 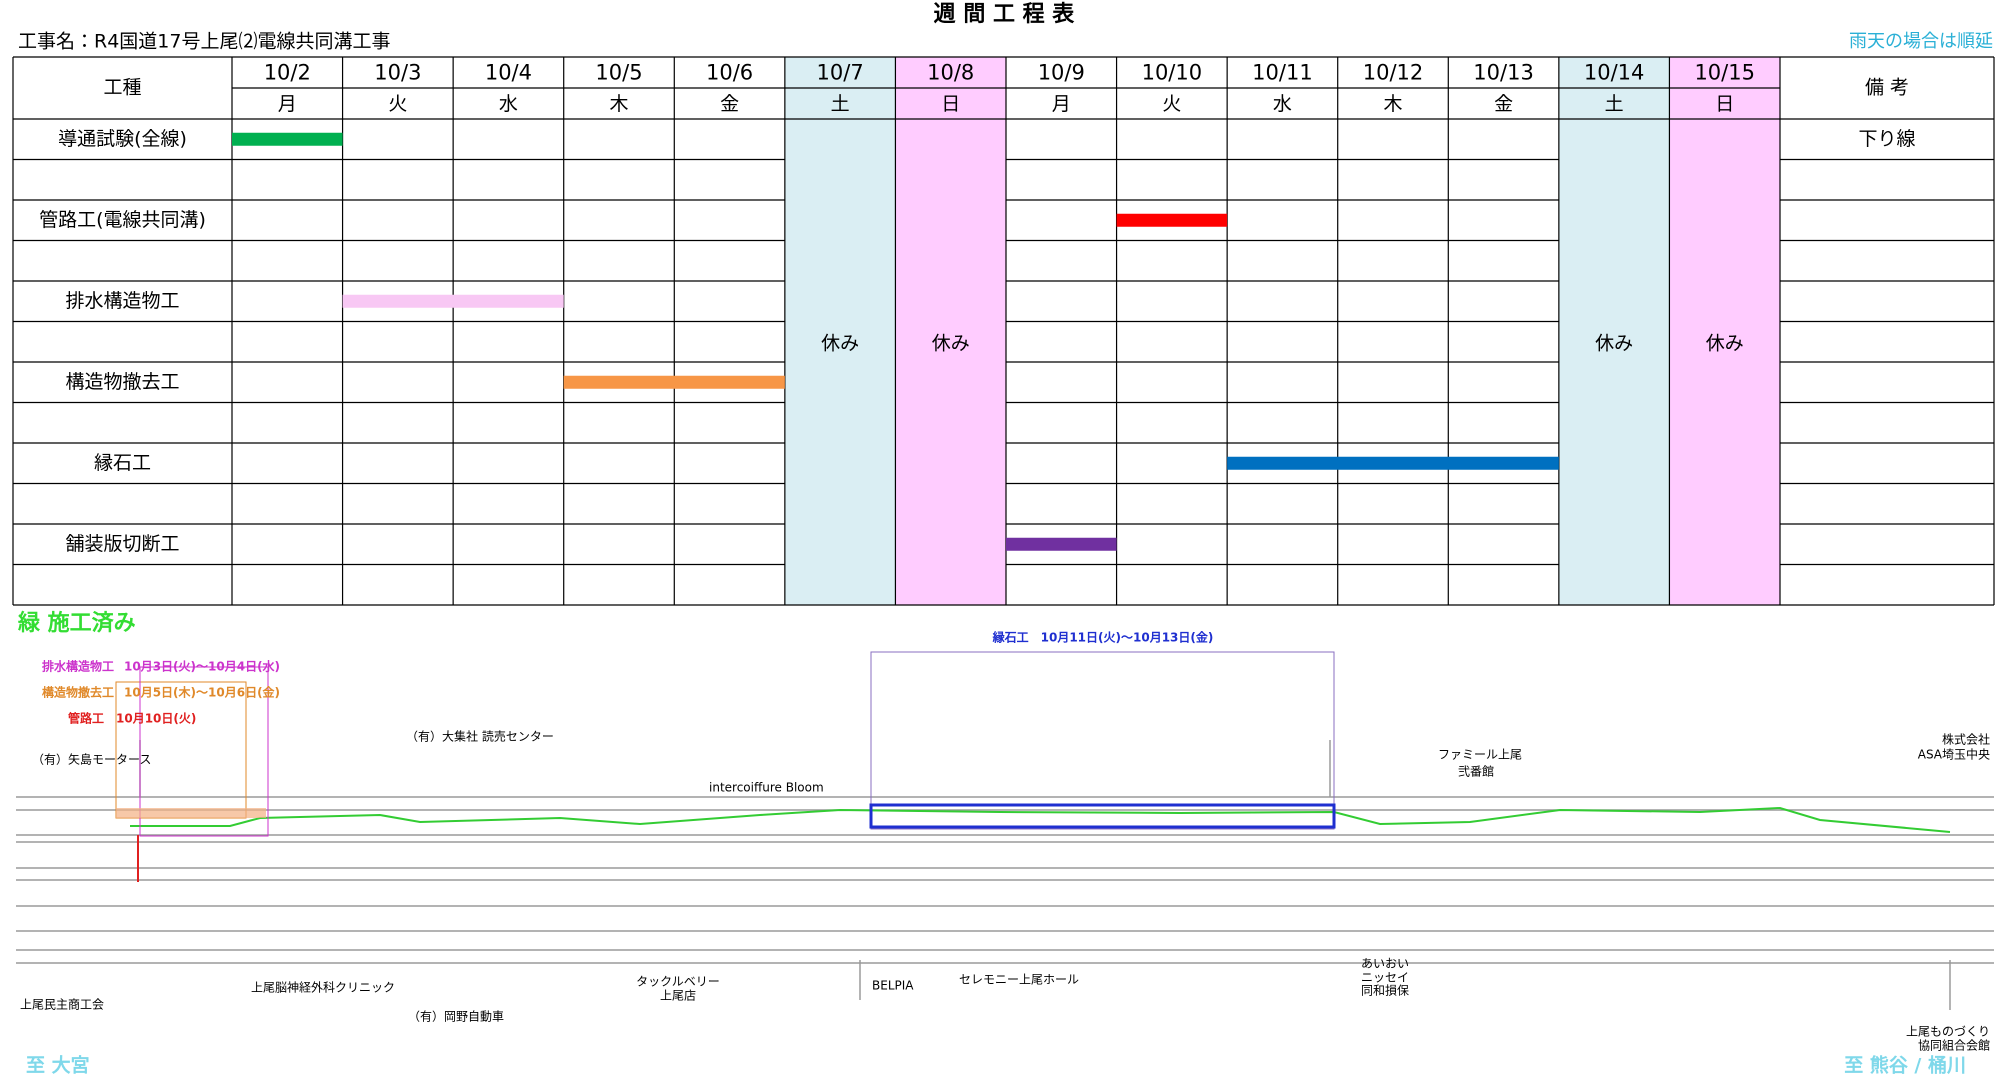 What do you see at coordinates (1103, 637) in the screenshot?
I see `curb-note: 縁石工 10月11日(火)～10月13日(金)` at bounding box center [1103, 637].